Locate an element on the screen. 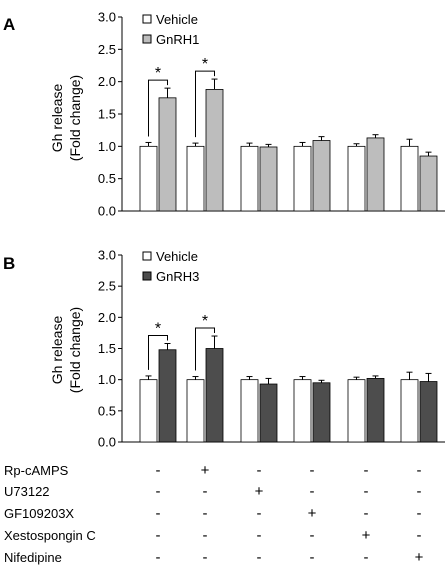 This screenshot has width=447, height=572. treatment-label: Nifedipine is located at coordinates (33, 557).